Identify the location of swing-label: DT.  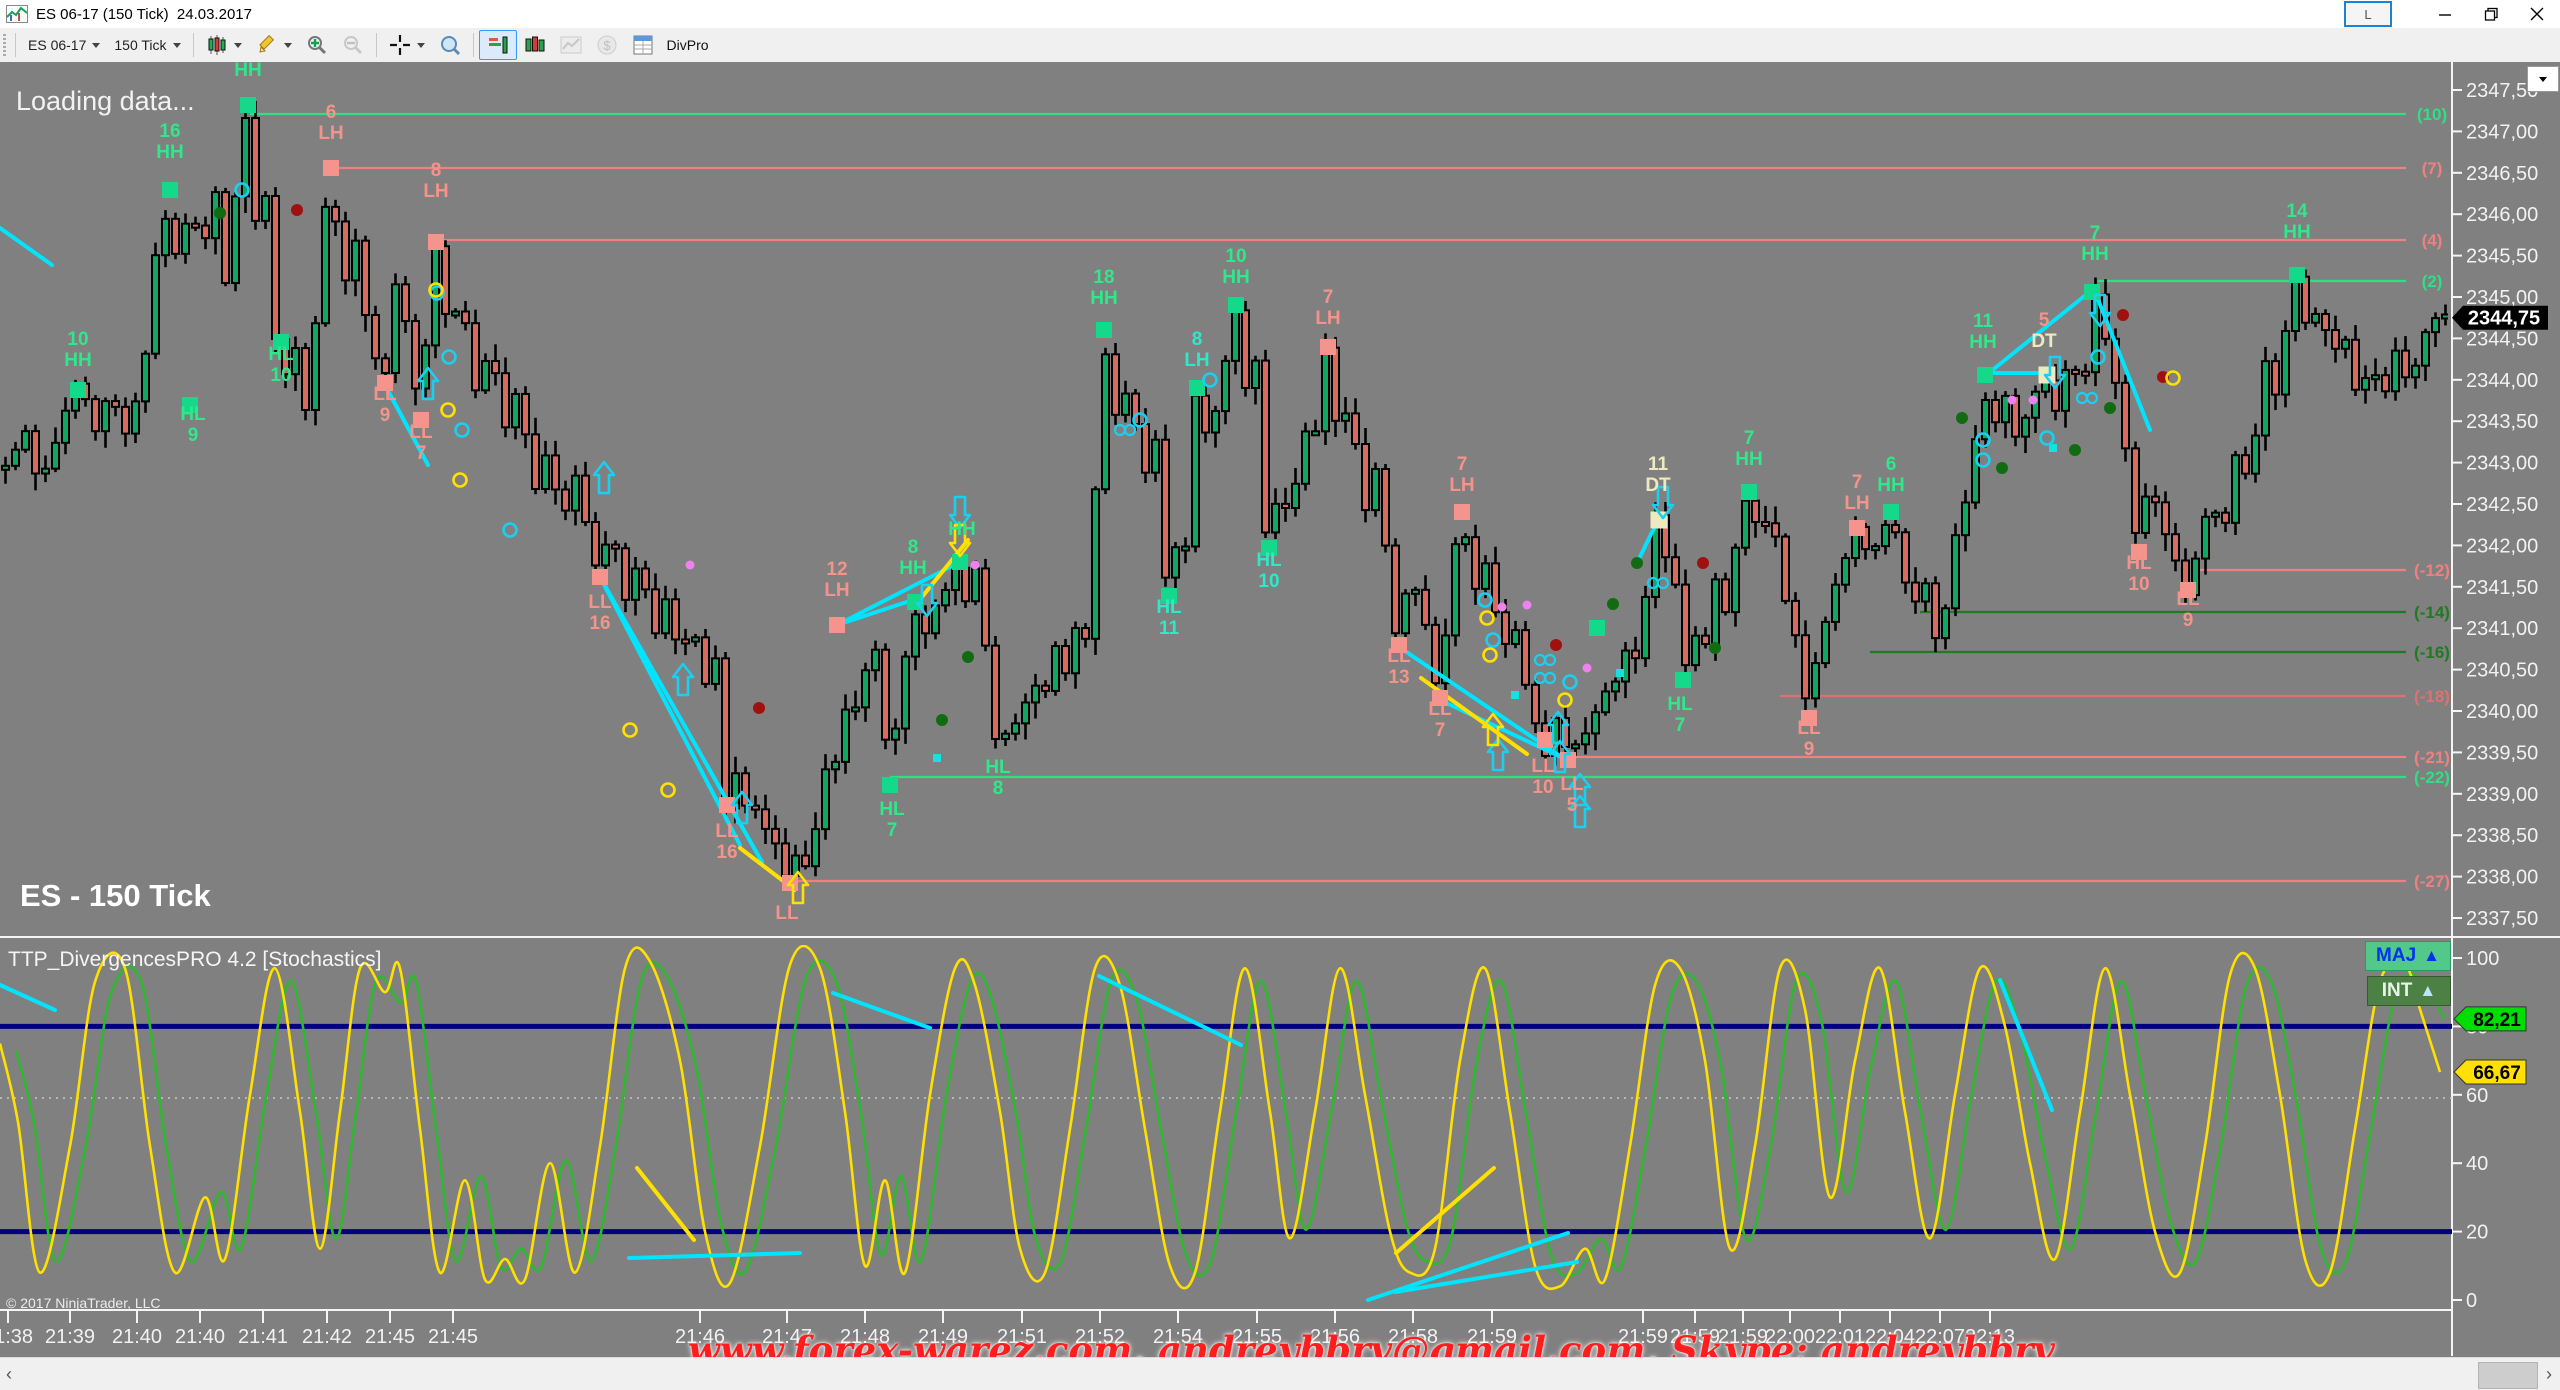
(1658, 485).